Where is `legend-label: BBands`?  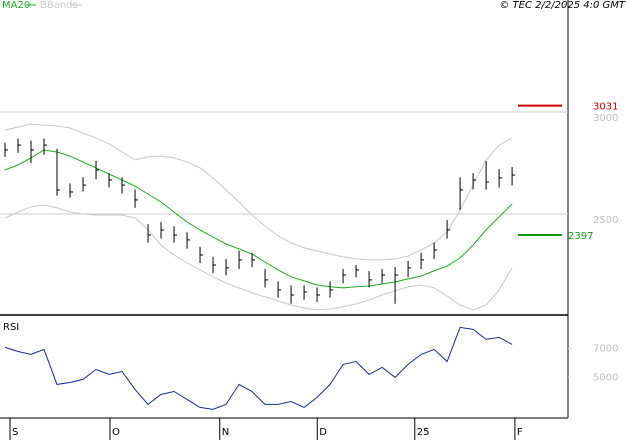 legend-label: BBands is located at coordinates (59, 5).